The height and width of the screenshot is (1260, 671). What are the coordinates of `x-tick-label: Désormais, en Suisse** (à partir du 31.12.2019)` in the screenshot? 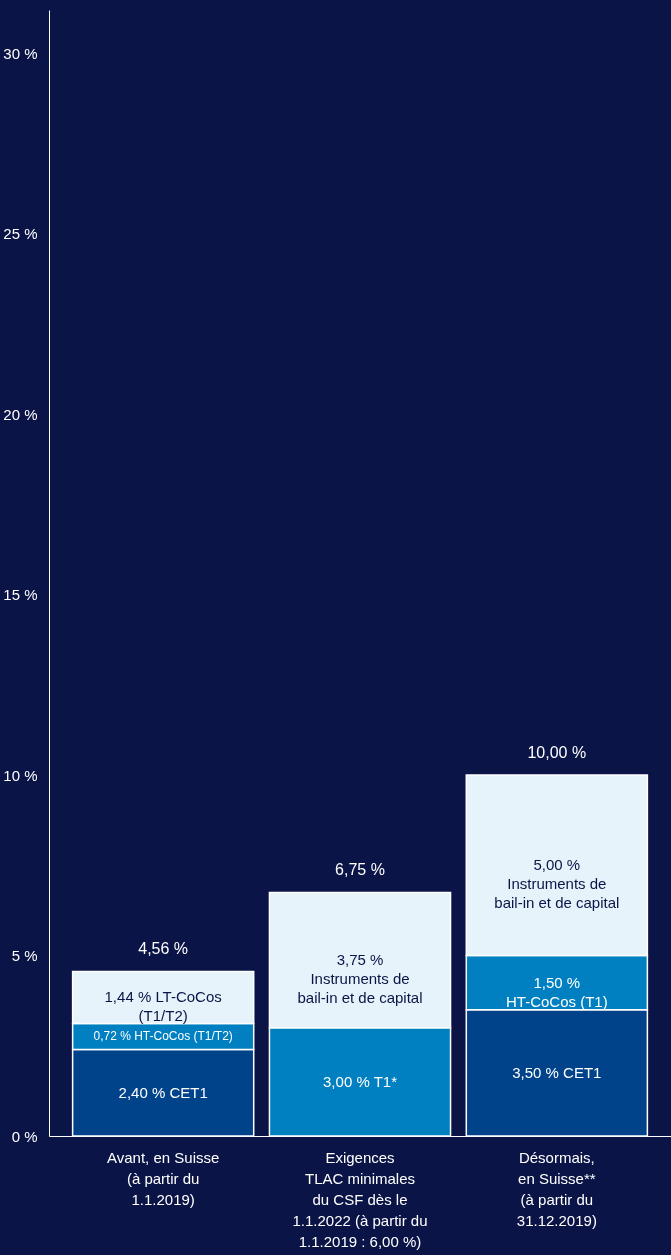 It's located at (556, 1188).